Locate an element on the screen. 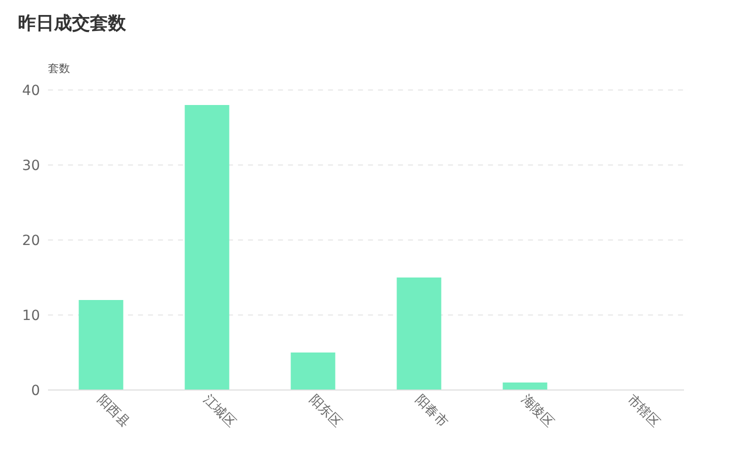  x-tick-label: 市辖区 is located at coordinates (643, 411).